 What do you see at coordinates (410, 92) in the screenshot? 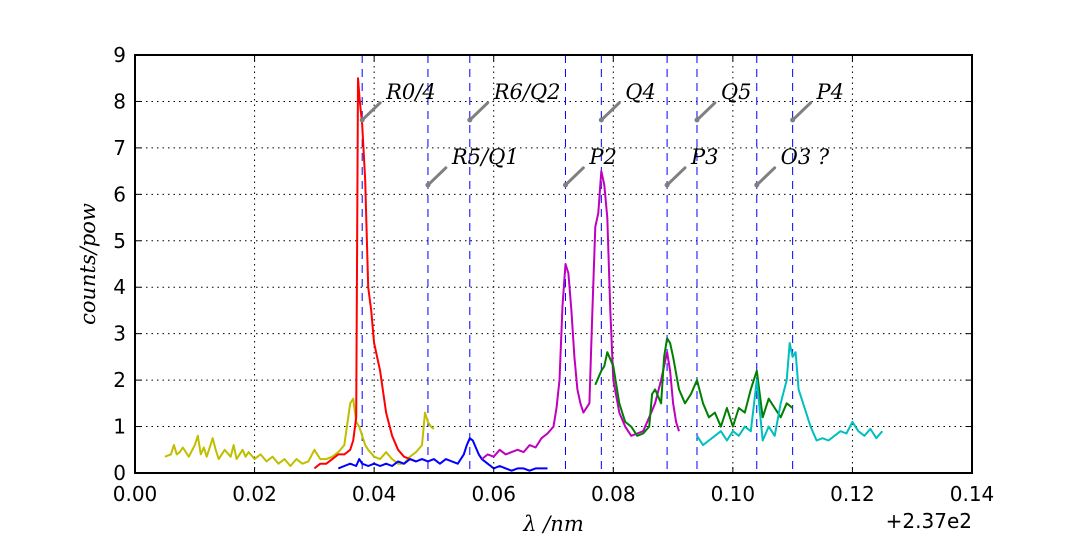
I see `annotation-label: R0/4` at bounding box center [410, 92].